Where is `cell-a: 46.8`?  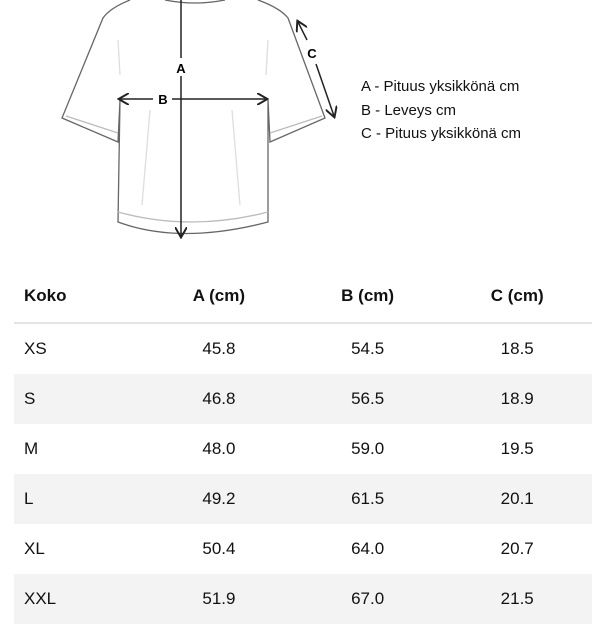
cell-a: 46.8 is located at coordinates (219, 399).